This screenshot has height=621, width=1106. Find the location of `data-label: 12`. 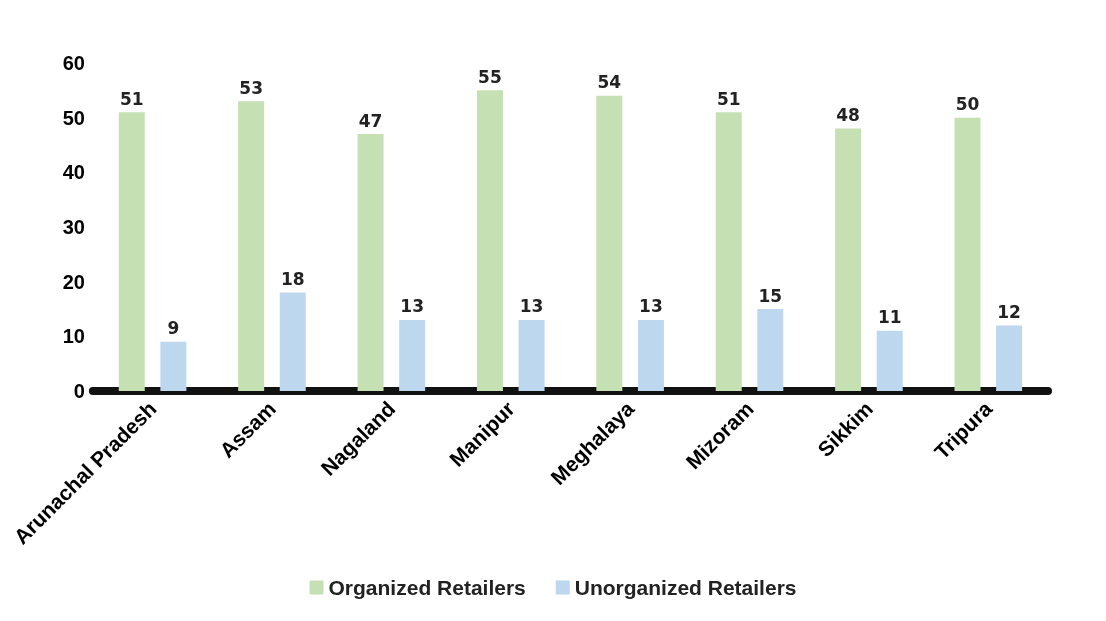

data-label: 12 is located at coordinates (1009, 311).